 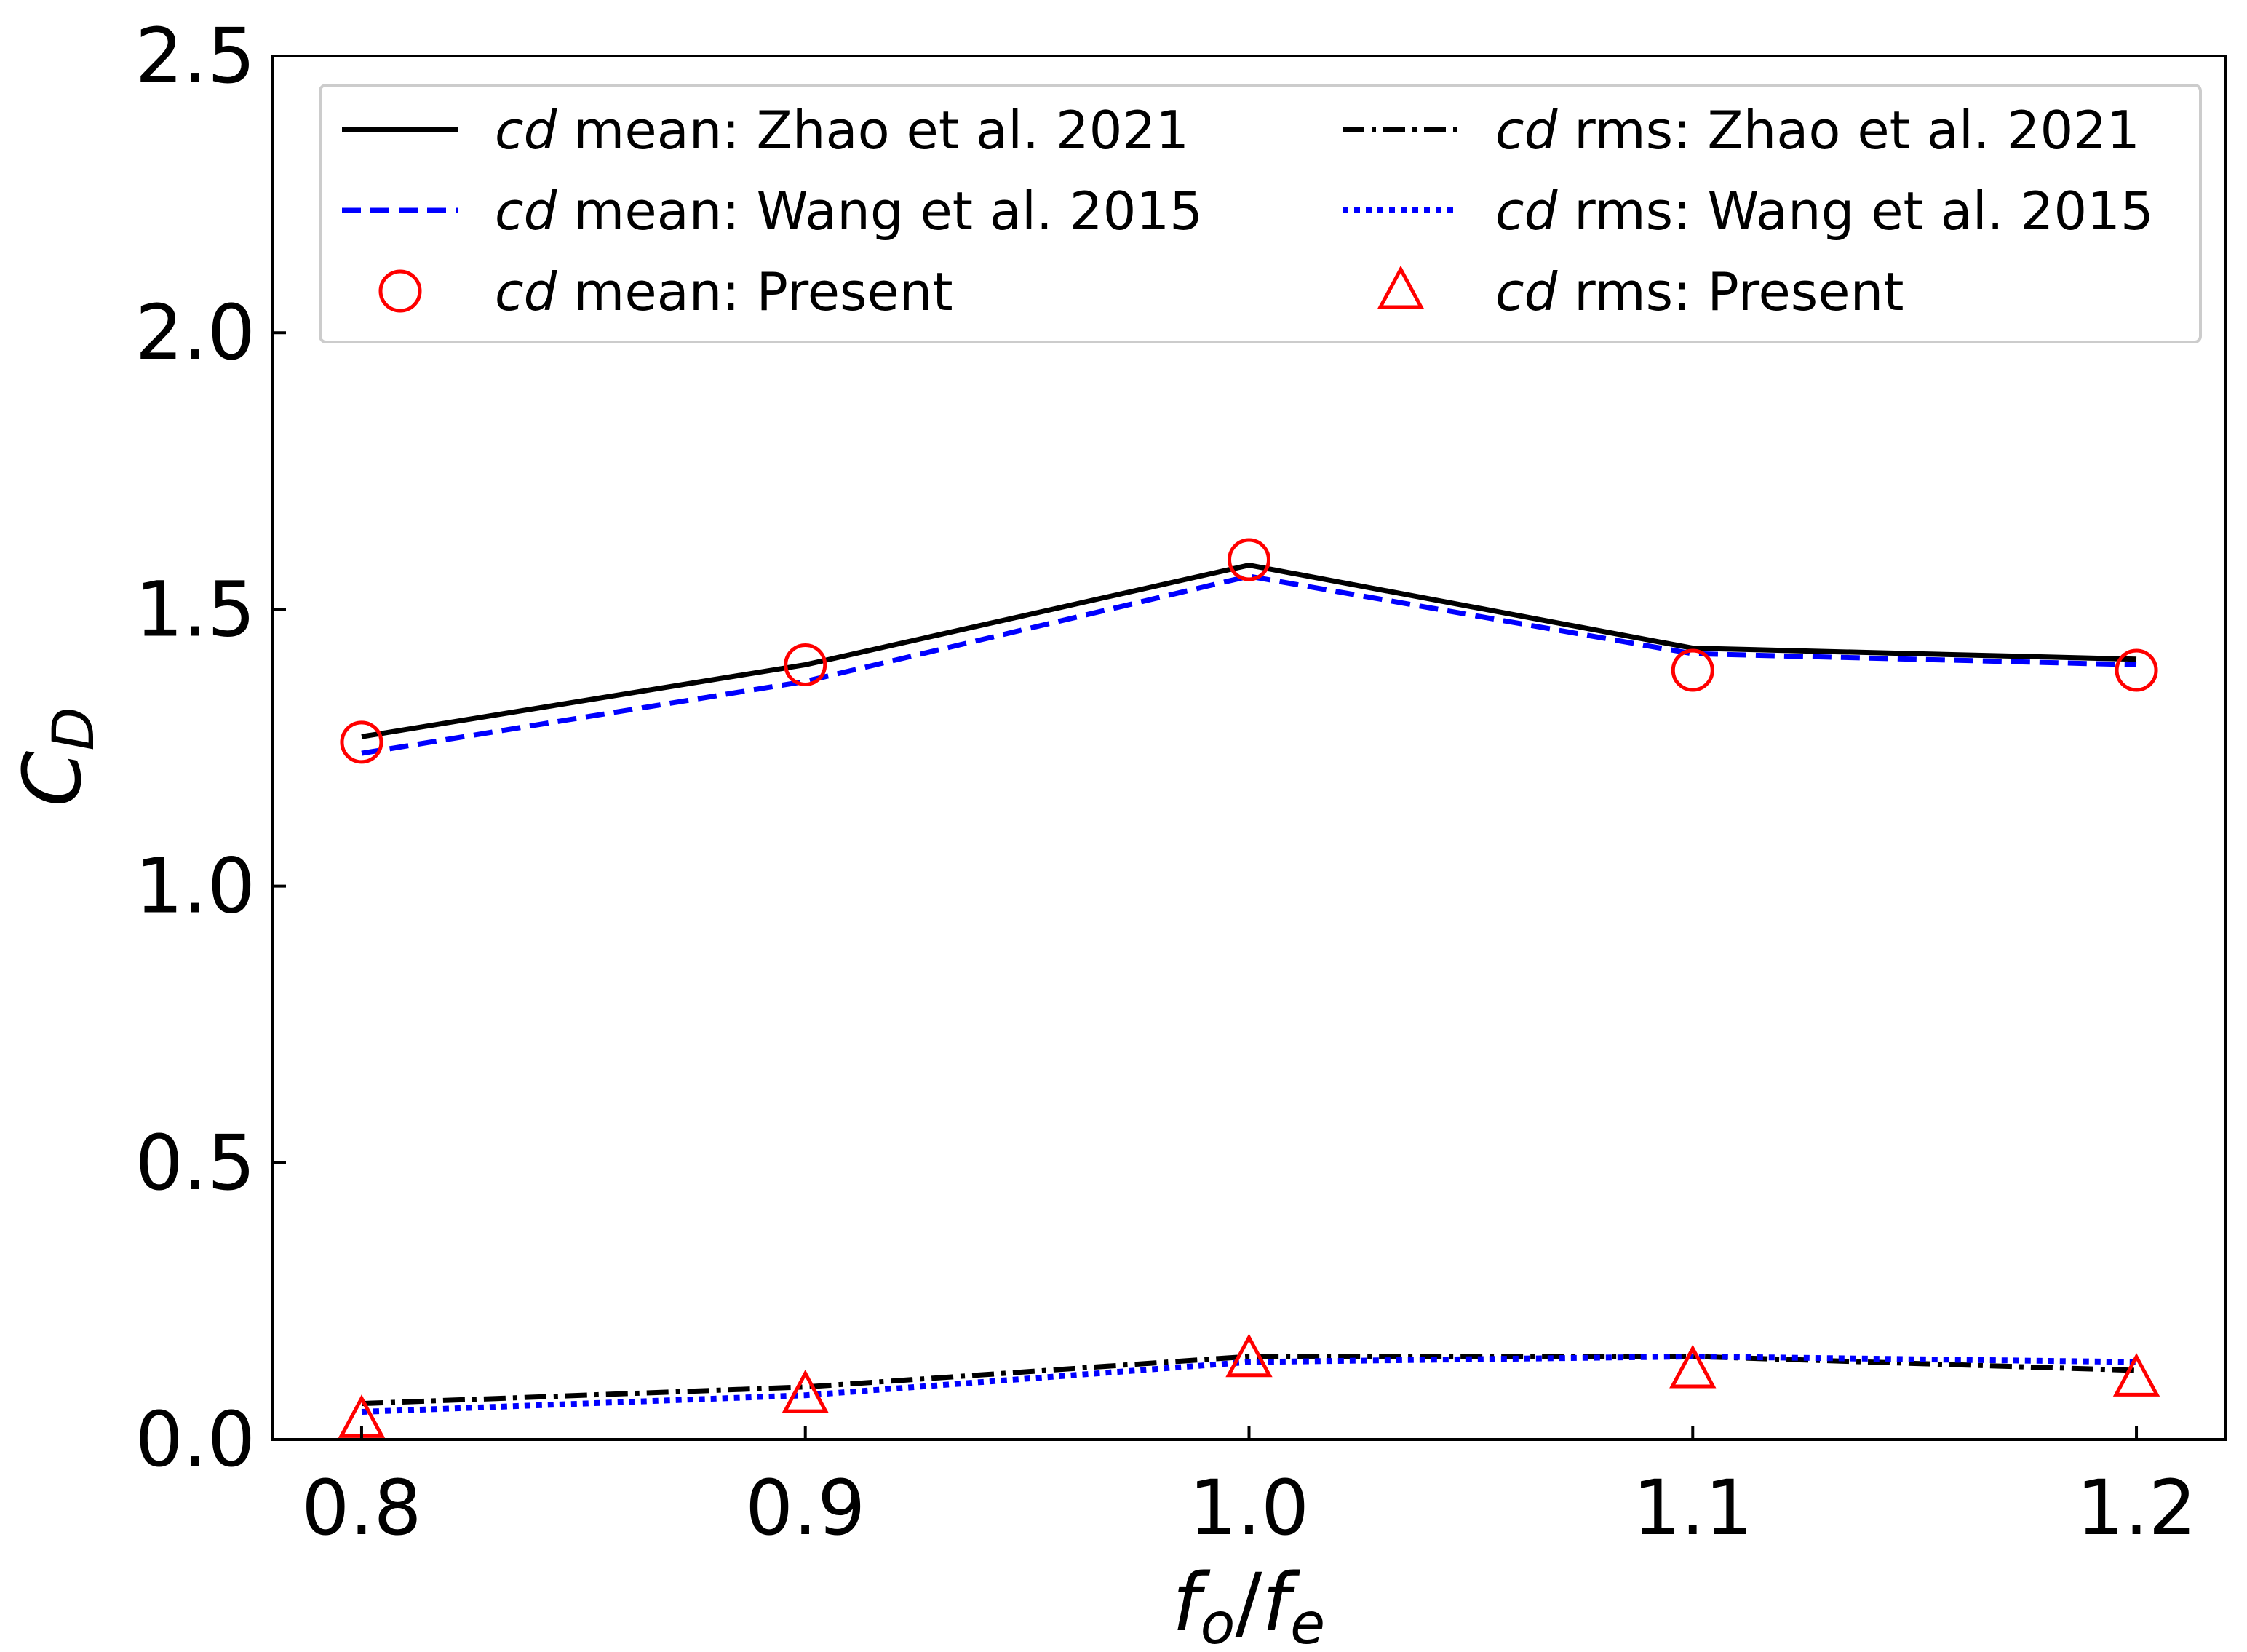 What do you see at coordinates (724, 291) in the screenshot?
I see `legend-label: cd mean: Present` at bounding box center [724, 291].